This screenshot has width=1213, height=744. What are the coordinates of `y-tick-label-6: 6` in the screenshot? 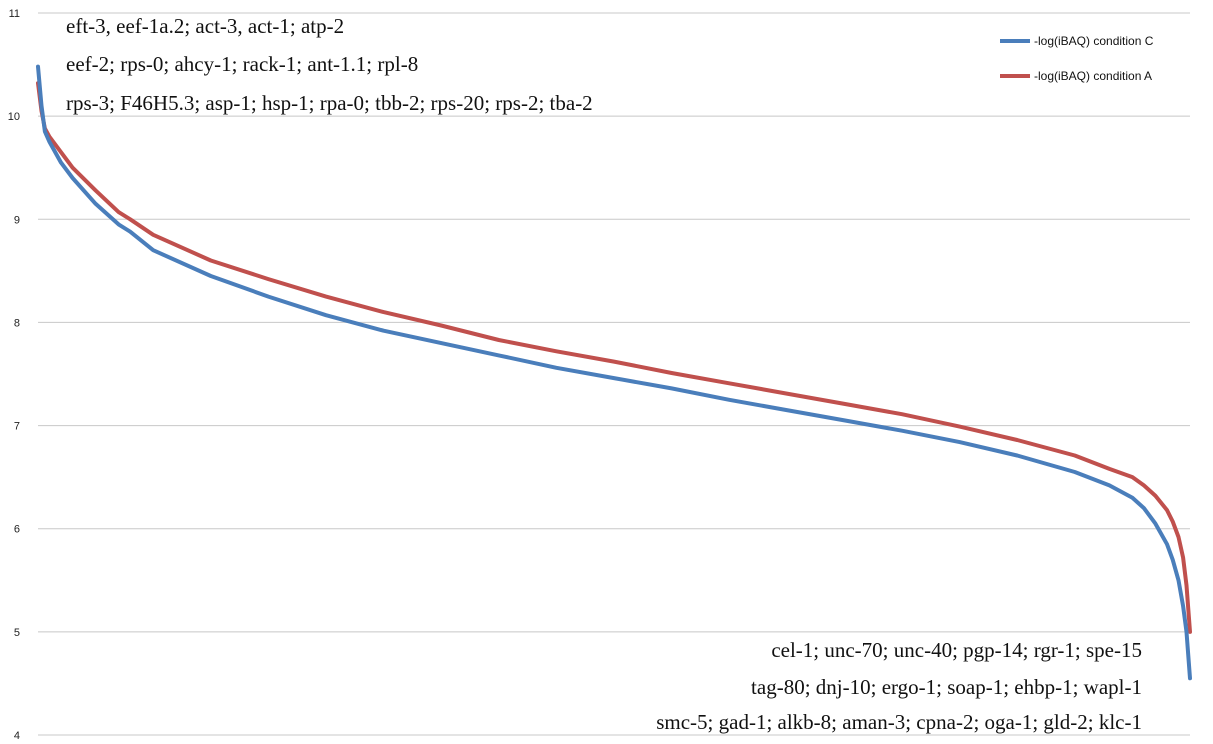 It's located at (17, 530).